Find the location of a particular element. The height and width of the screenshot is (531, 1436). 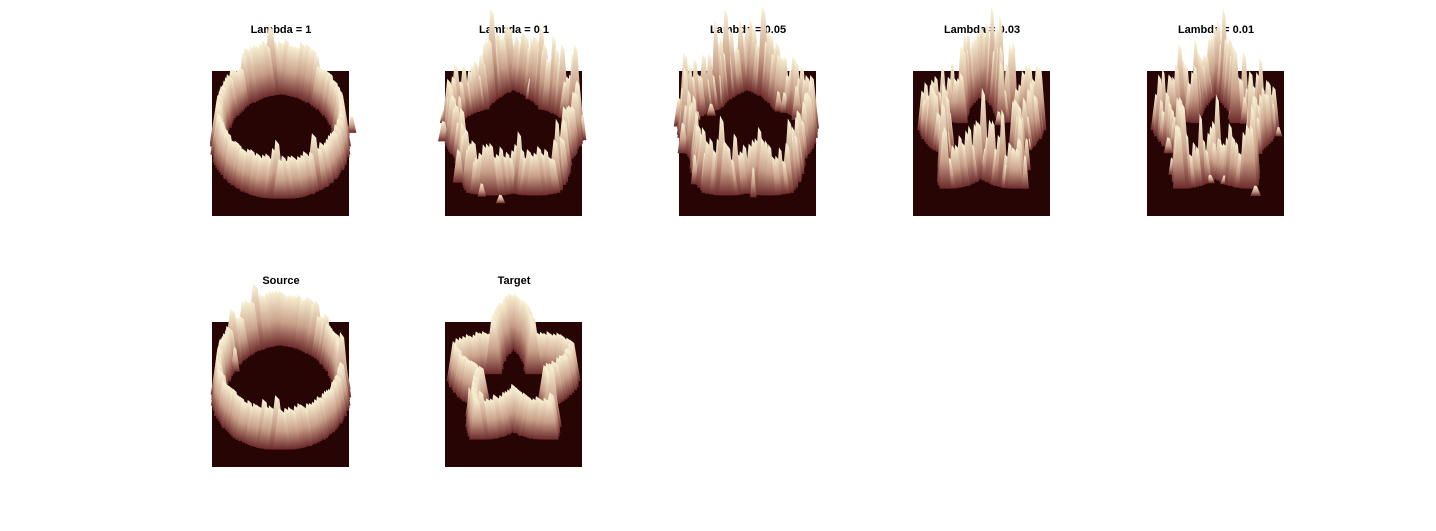

panel-target: Target is located at coordinates (514, 380).